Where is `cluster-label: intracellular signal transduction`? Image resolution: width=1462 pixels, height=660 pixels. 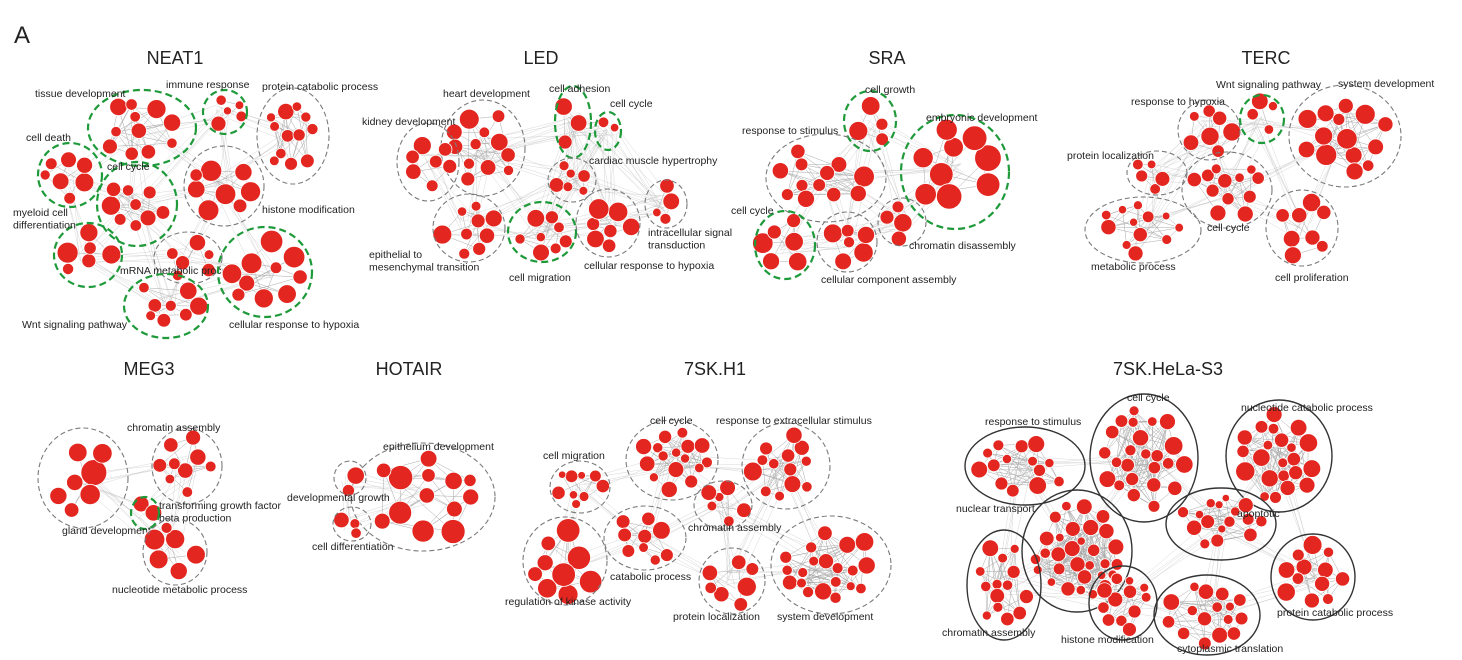
cluster-label: intracellular signal transduction is located at coordinates (690, 239).